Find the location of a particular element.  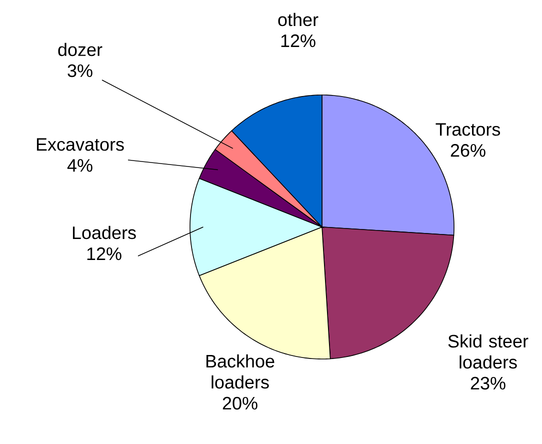

slice-label: Excavators is located at coordinates (80, 144).